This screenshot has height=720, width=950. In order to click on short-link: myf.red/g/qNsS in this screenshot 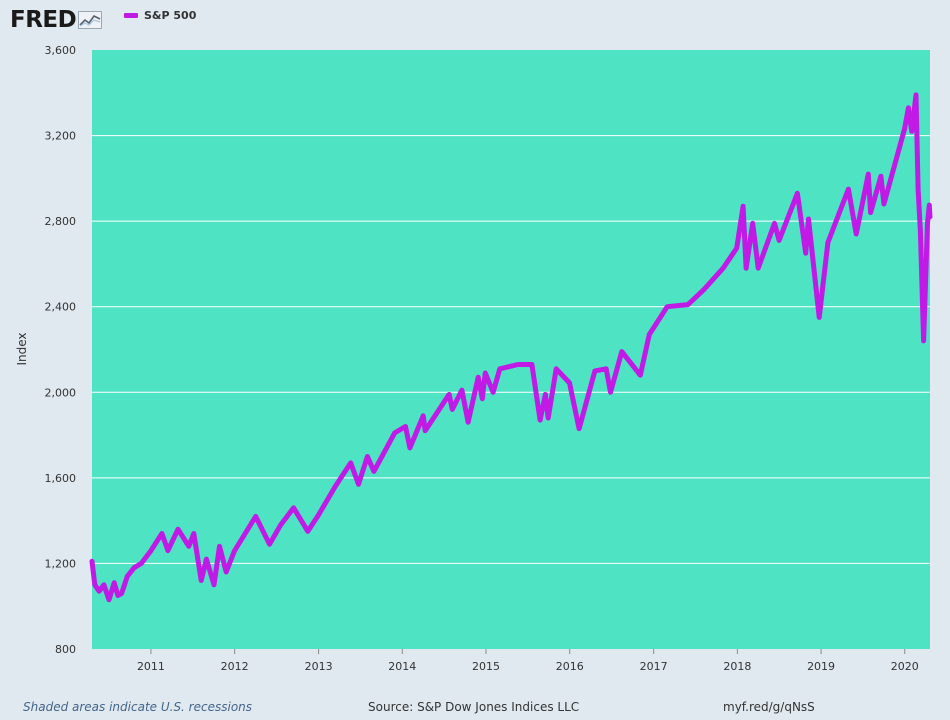, I will do `click(769, 707)`.